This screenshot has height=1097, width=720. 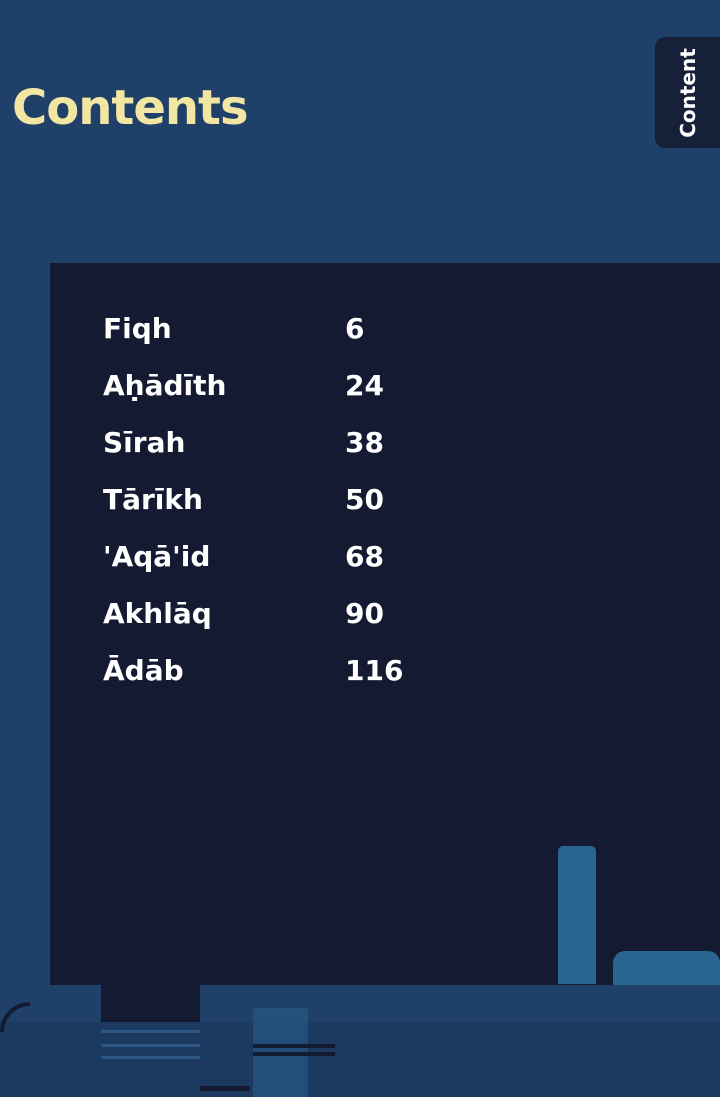 What do you see at coordinates (364, 499) in the screenshot?
I see `entry-page: 50` at bounding box center [364, 499].